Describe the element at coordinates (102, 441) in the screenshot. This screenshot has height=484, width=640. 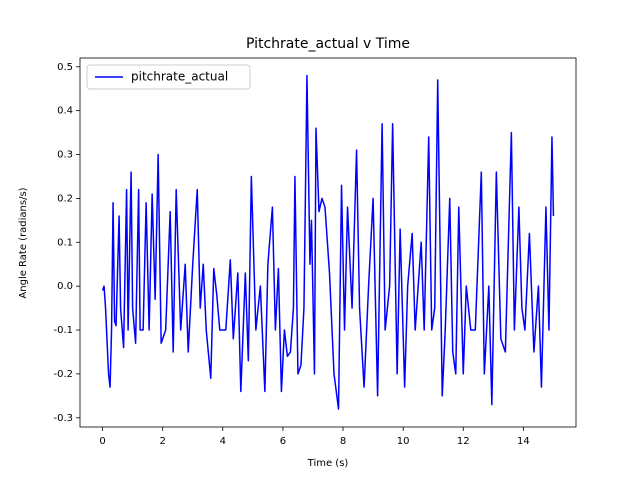
I see `x-tick-label: 0` at that location.